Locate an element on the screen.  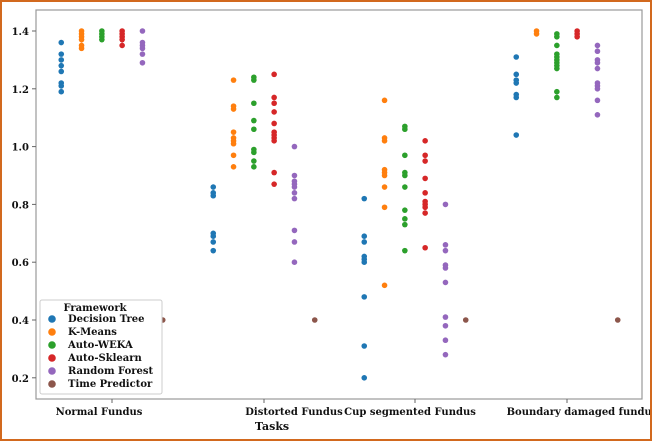
y-tick-label: 1.4 is located at coordinates (20, 32).